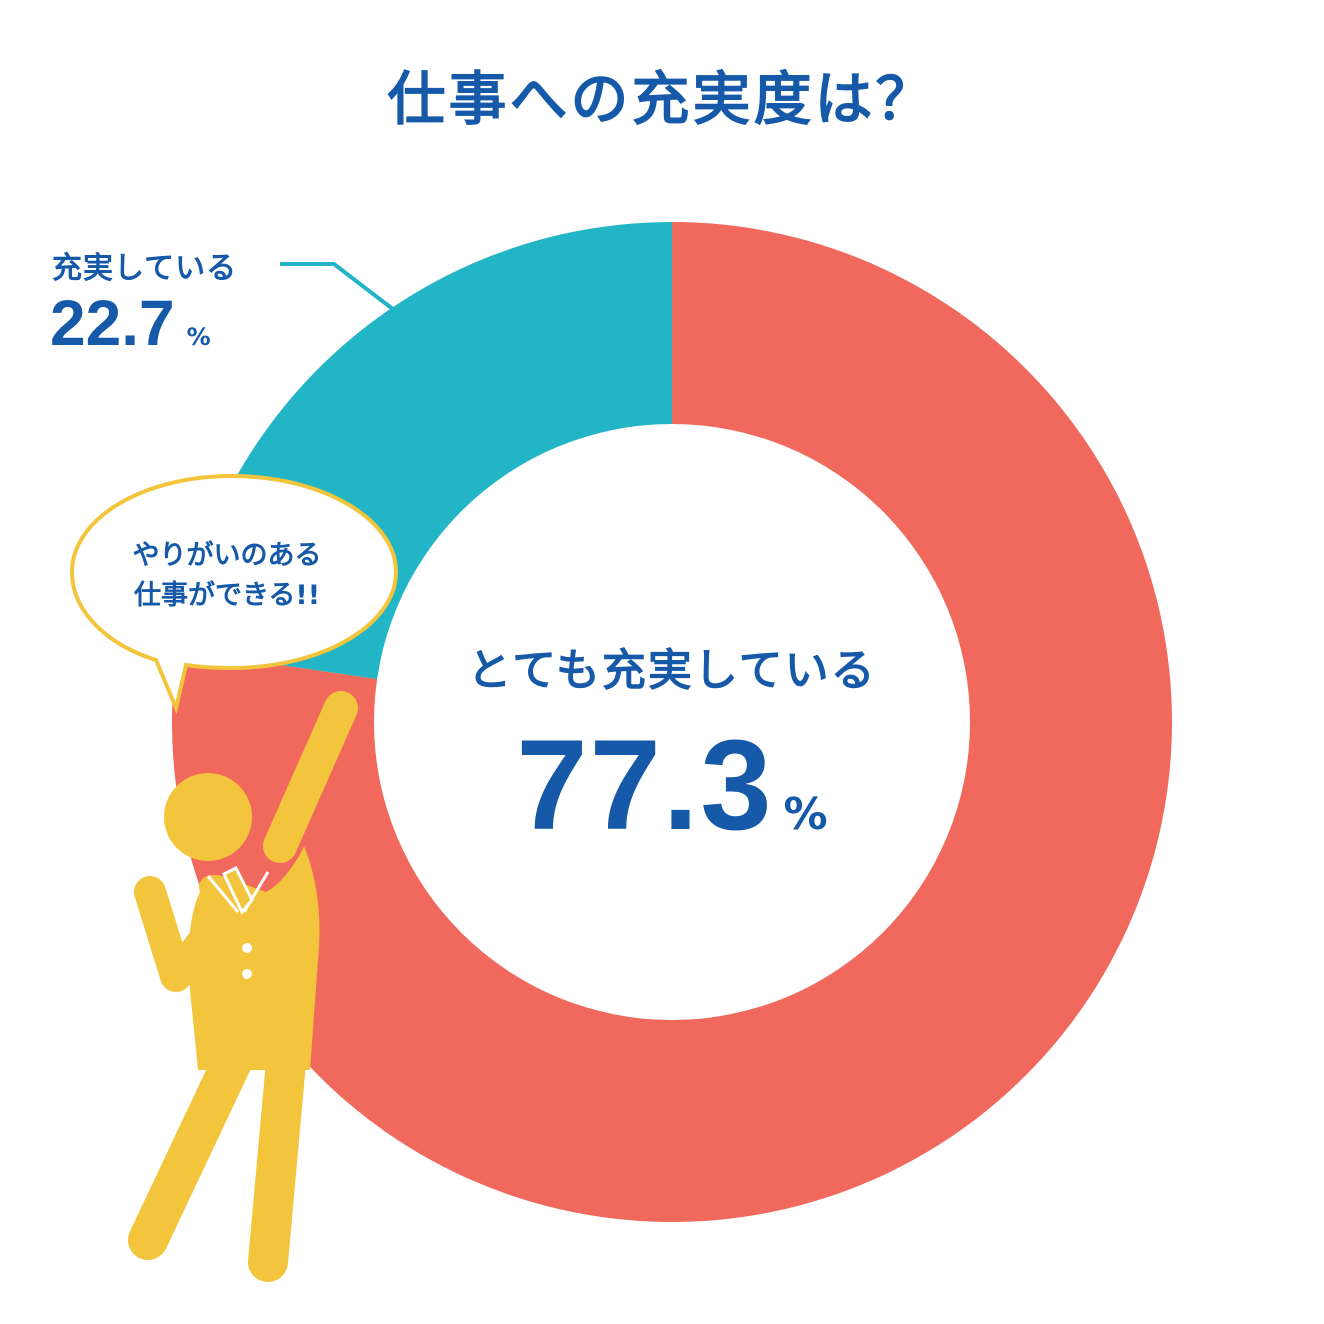 The image size is (1324, 1324). I want to click on callout-label: 充実している, so click(145, 268).